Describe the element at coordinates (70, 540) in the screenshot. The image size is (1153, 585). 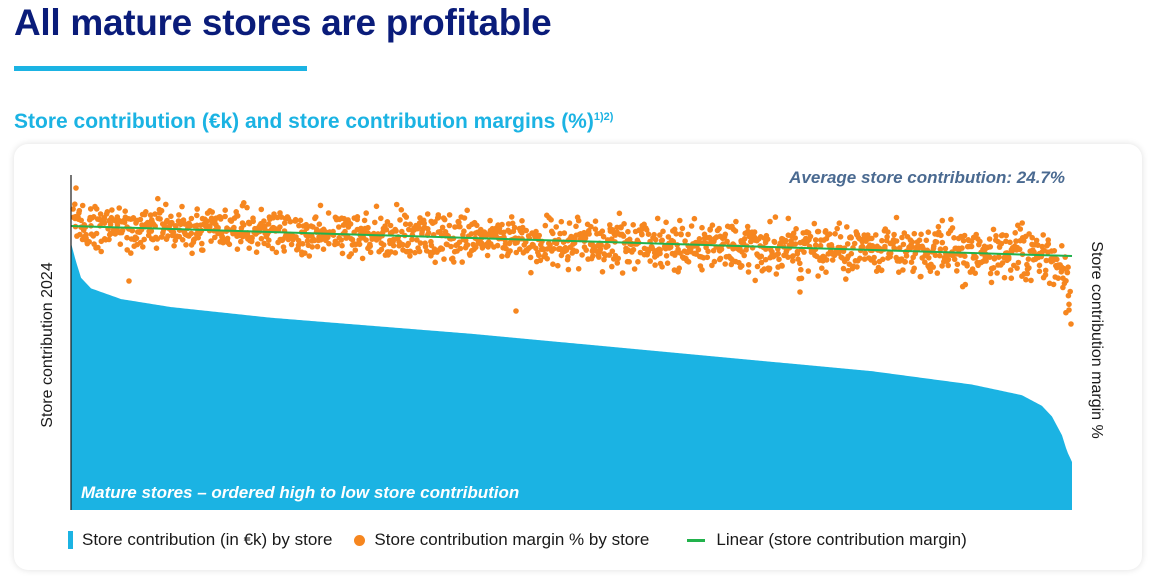
I see `legend-bar-swatch` at that location.